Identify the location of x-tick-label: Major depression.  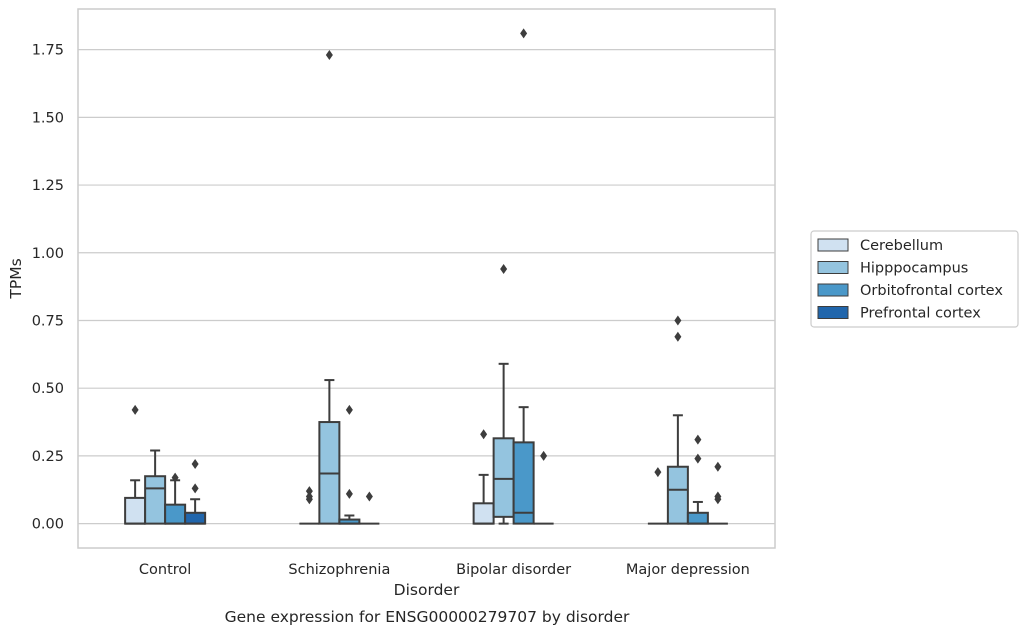
(688, 570).